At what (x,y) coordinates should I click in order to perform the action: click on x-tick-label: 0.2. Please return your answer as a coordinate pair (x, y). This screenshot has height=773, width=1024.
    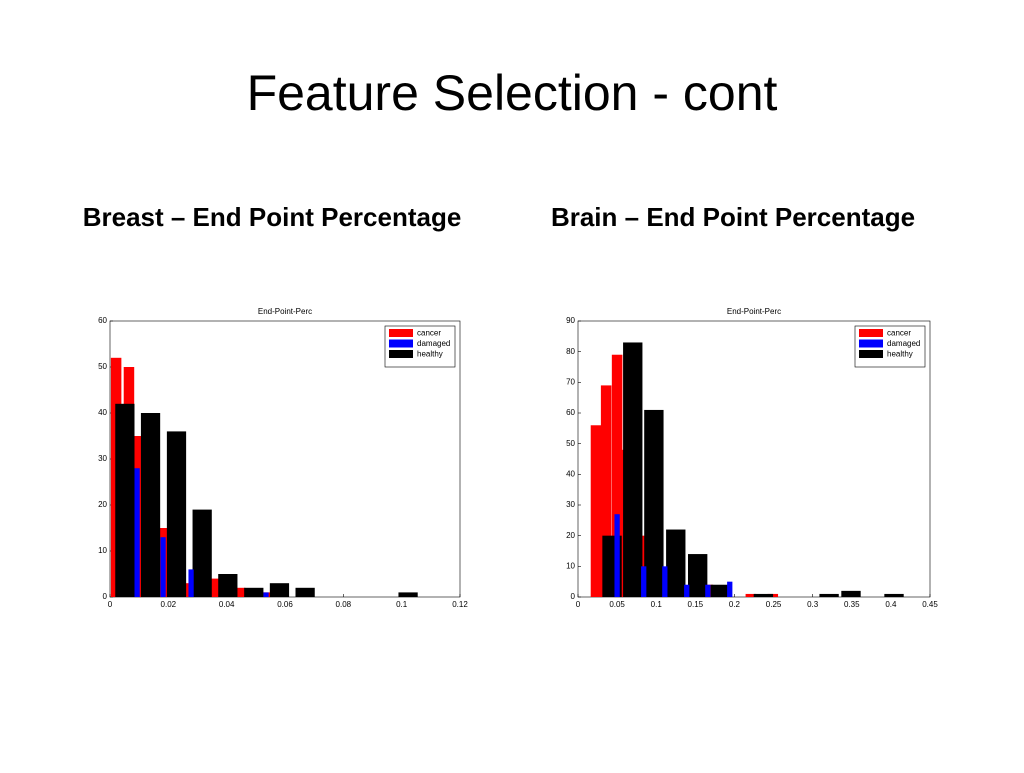
    Looking at the image, I should click on (735, 604).